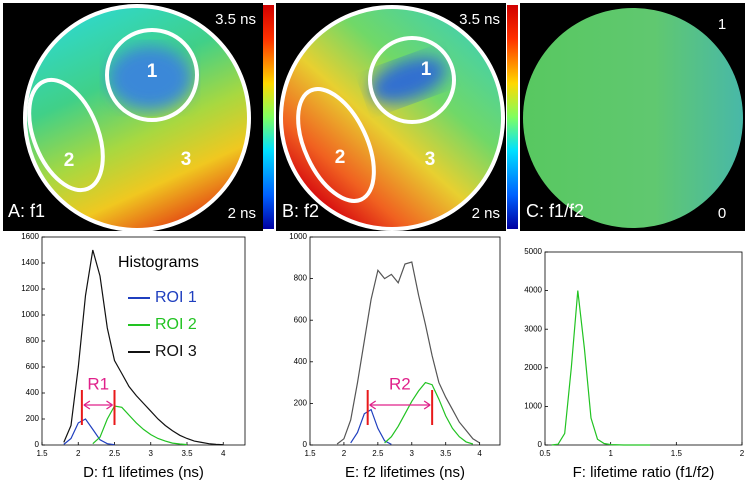 The width and height of the screenshot is (745, 495). Describe the element at coordinates (533, 367) in the screenshot. I see `y-tick-label: 2000` at that location.